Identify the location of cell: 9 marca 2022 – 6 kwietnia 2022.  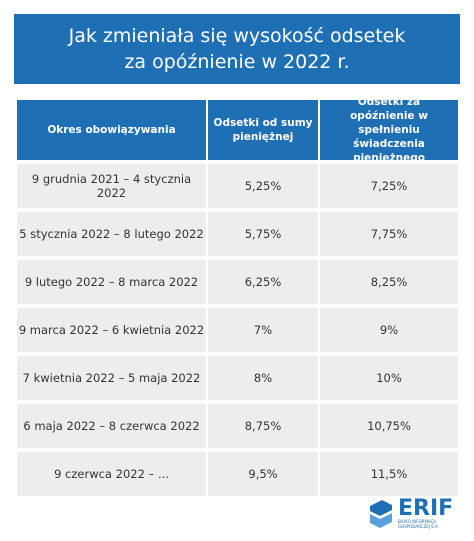
(111, 330).